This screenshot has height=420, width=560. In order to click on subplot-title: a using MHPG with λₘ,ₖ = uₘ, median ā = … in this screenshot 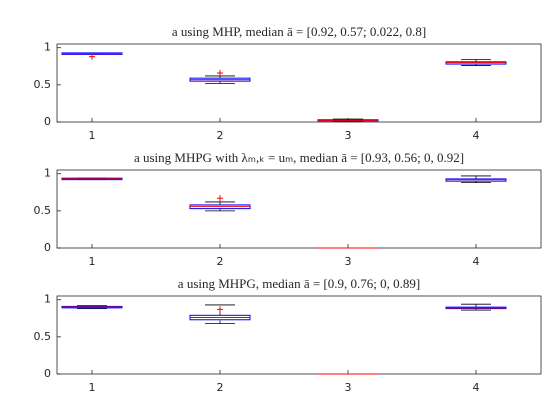, I will do `click(299, 157)`.